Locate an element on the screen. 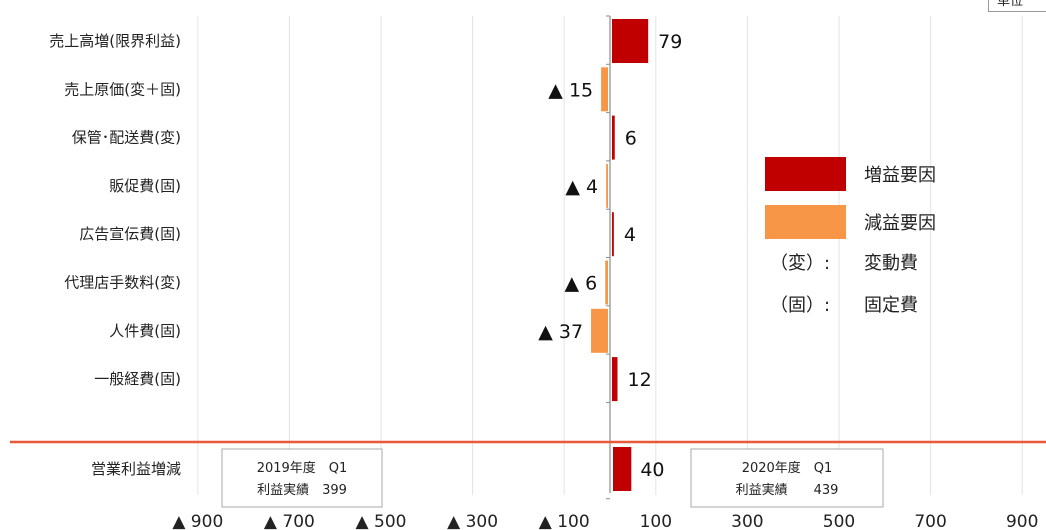 The width and height of the screenshot is (1046, 530). profit-box-line2: 利益実績 439 is located at coordinates (787, 490).